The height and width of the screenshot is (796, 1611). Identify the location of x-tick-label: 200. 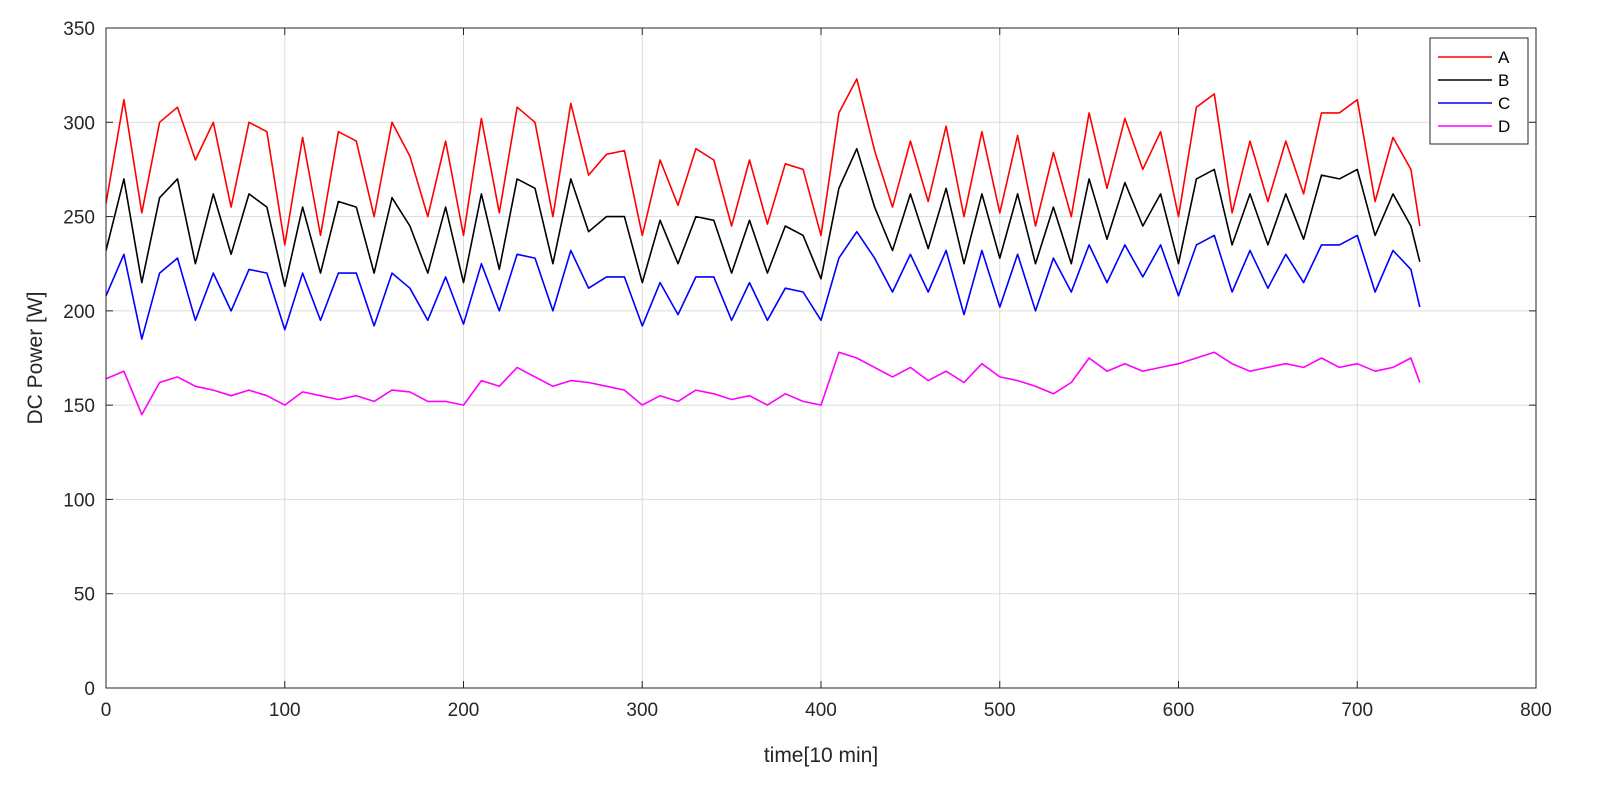
(464, 710).